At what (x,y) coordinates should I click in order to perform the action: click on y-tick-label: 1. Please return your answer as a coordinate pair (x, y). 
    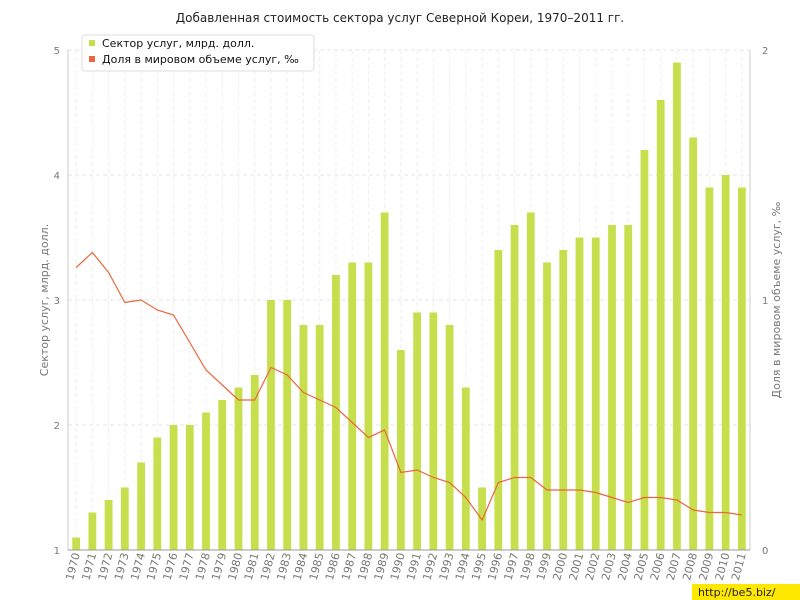
    Looking at the image, I should click on (57, 551).